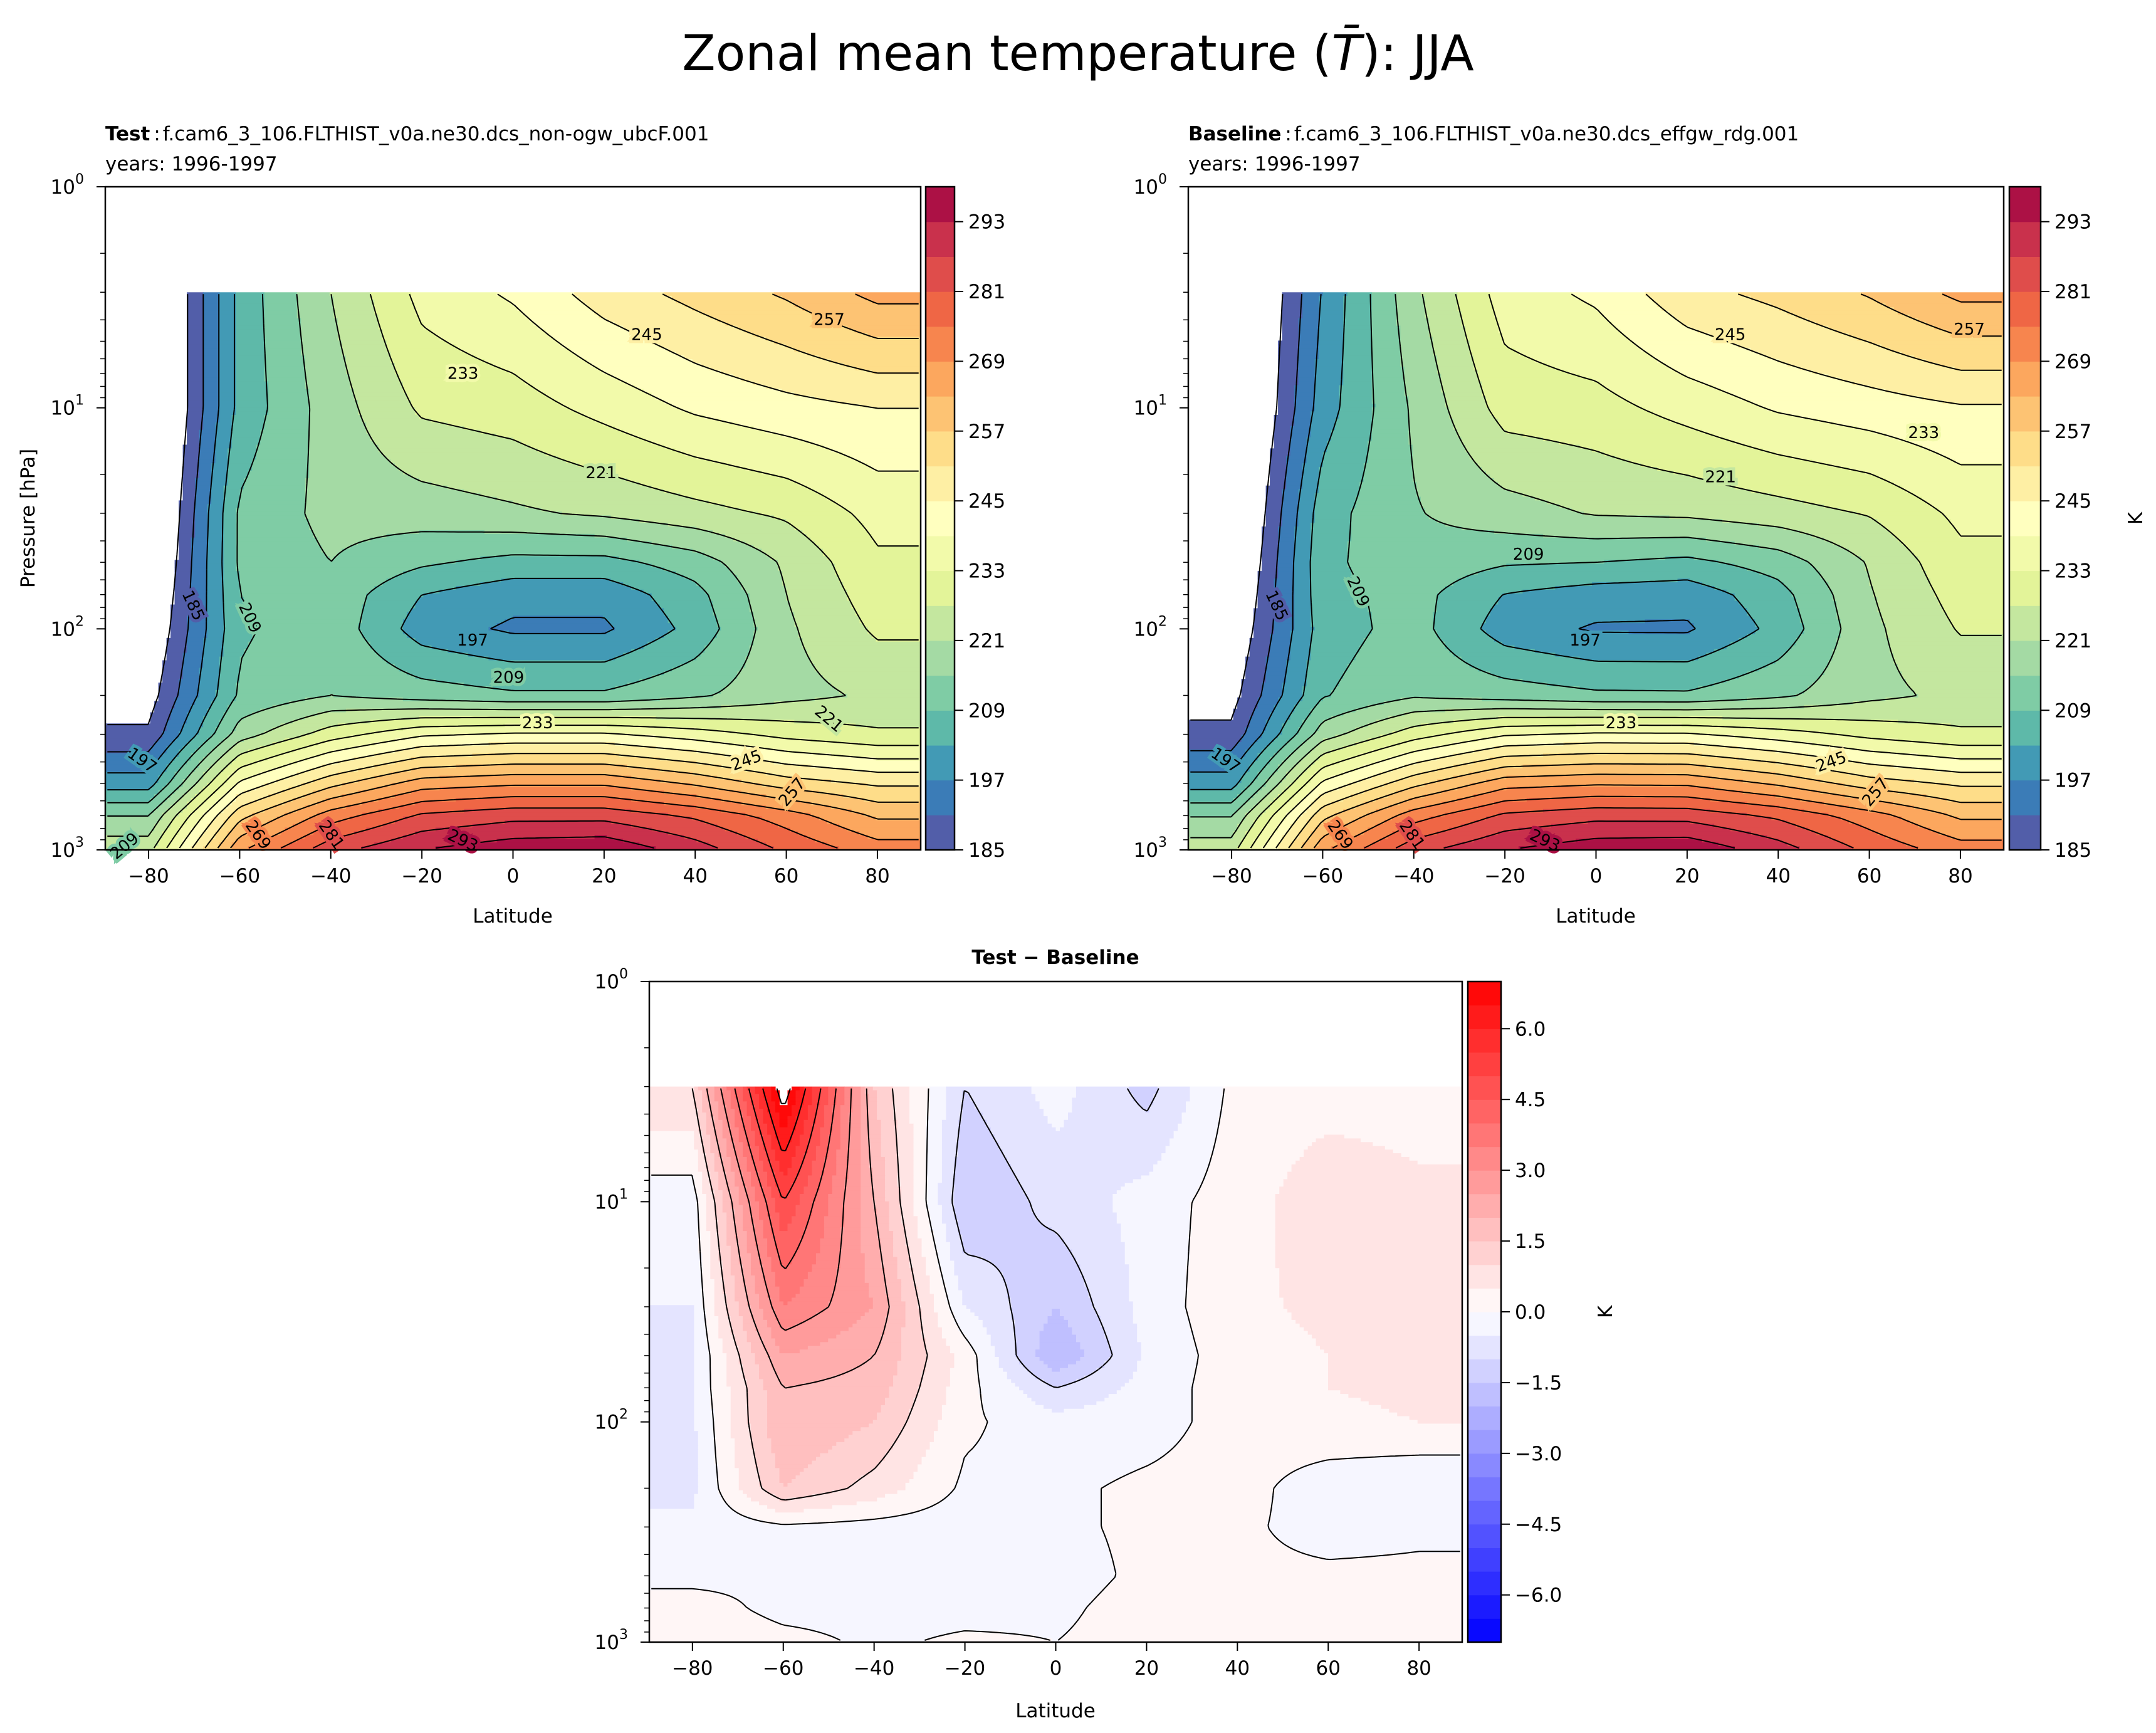 This screenshot has width=2156, height=1733. I want to click on colorbar-tick-label: 233, so click(2072, 571).